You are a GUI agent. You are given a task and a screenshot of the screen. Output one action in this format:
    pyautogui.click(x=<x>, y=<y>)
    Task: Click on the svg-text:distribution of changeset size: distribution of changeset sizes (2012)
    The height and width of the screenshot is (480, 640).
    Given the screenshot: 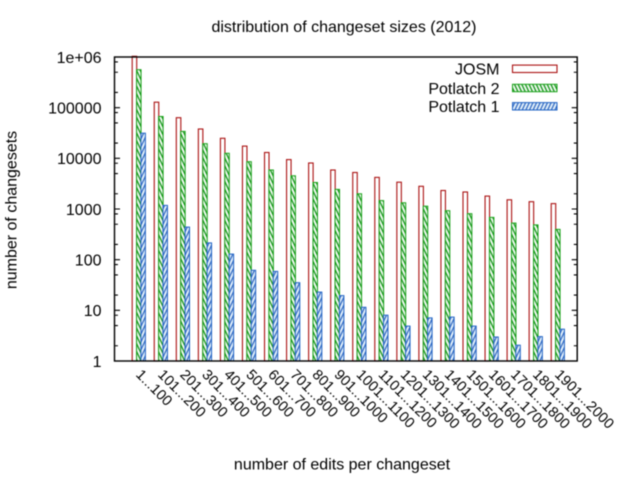 What is the action you would take?
    pyautogui.click(x=343, y=27)
    